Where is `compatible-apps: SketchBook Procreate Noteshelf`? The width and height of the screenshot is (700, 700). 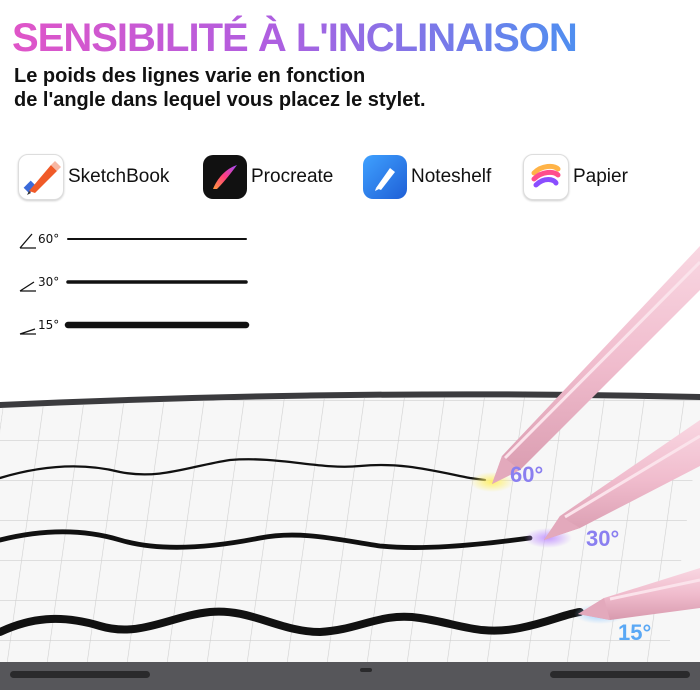
compatible-apps: SketchBook Procreate Noteshelf is located at coordinates (359, 177).